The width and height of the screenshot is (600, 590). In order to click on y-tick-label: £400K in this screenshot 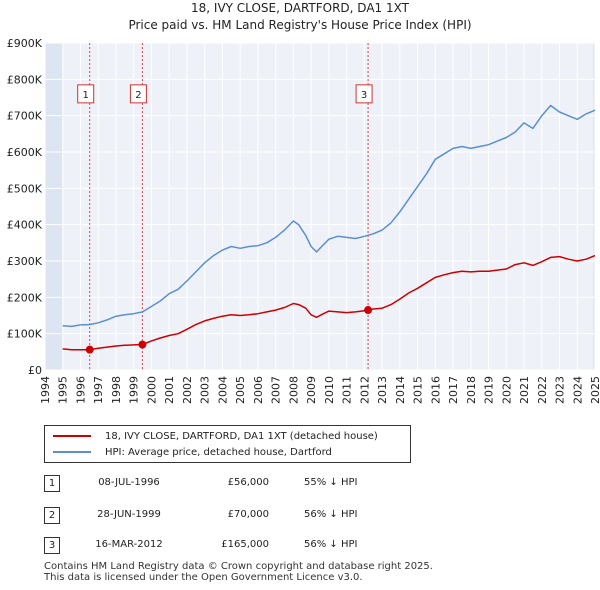, I will do `click(25, 225)`.